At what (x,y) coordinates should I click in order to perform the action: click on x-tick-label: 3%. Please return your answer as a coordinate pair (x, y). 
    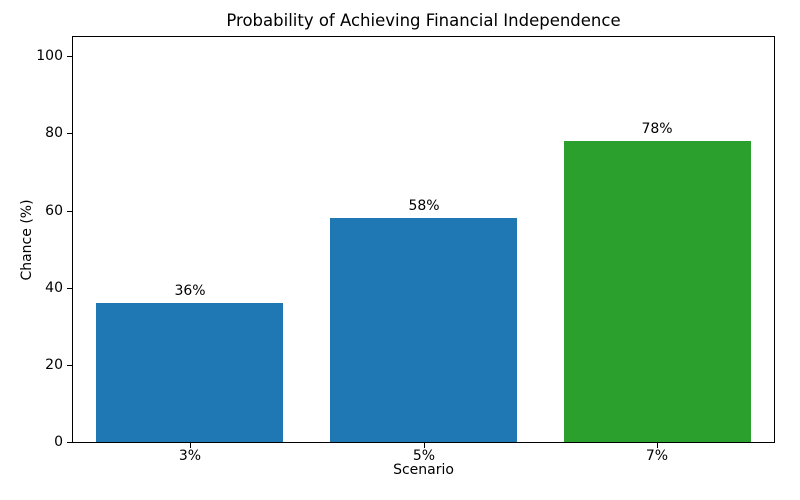
    Looking at the image, I should click on (190, 456).